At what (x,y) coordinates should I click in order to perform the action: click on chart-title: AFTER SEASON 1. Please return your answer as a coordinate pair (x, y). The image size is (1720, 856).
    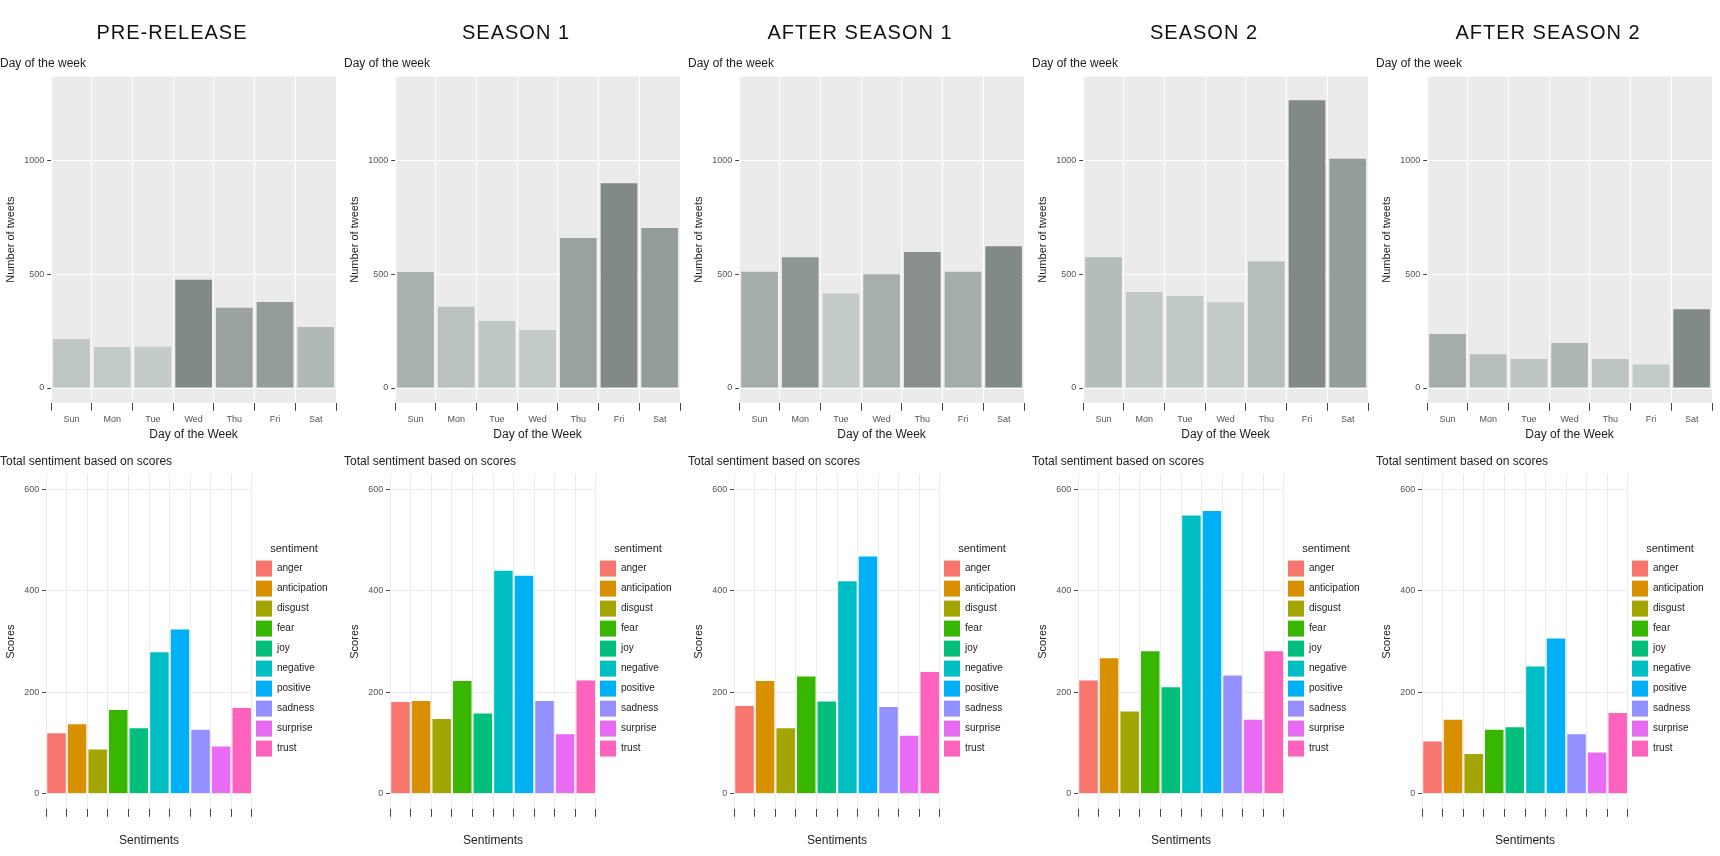
    Looking at the image, I should click on (860, 32).